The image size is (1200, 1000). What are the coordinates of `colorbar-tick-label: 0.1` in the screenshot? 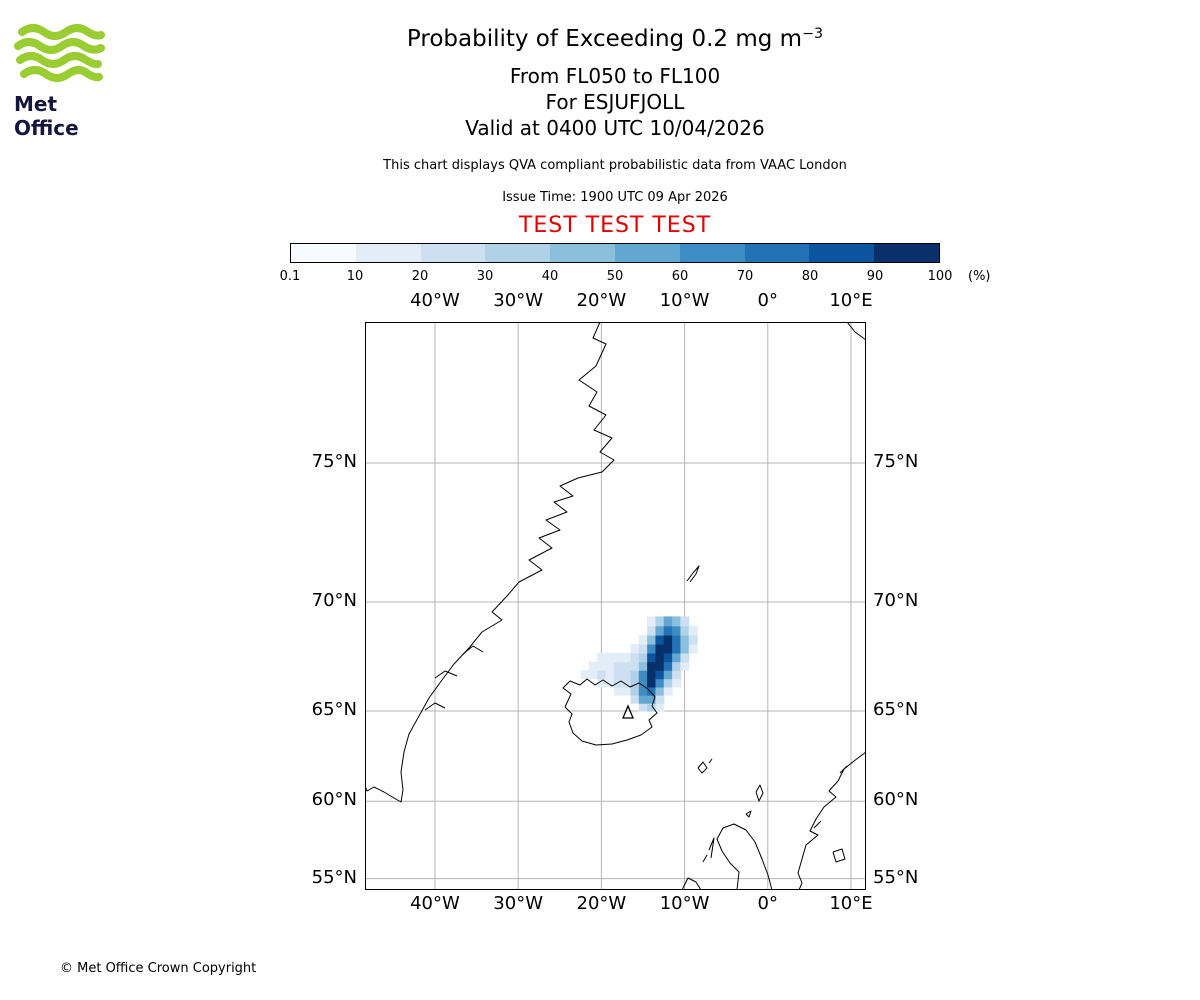 It's located at (290, 276).